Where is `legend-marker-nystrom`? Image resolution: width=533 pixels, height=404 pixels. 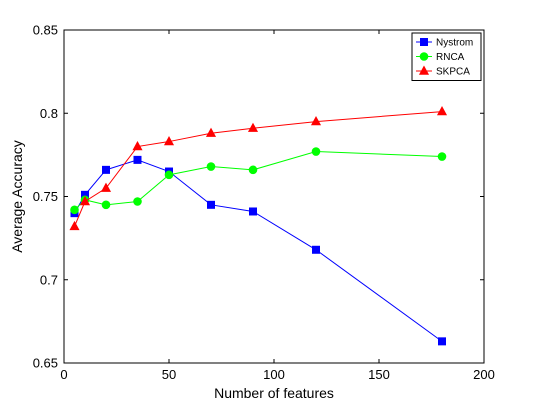 legend-marker-nystrom is located at coordinates (424, 42).